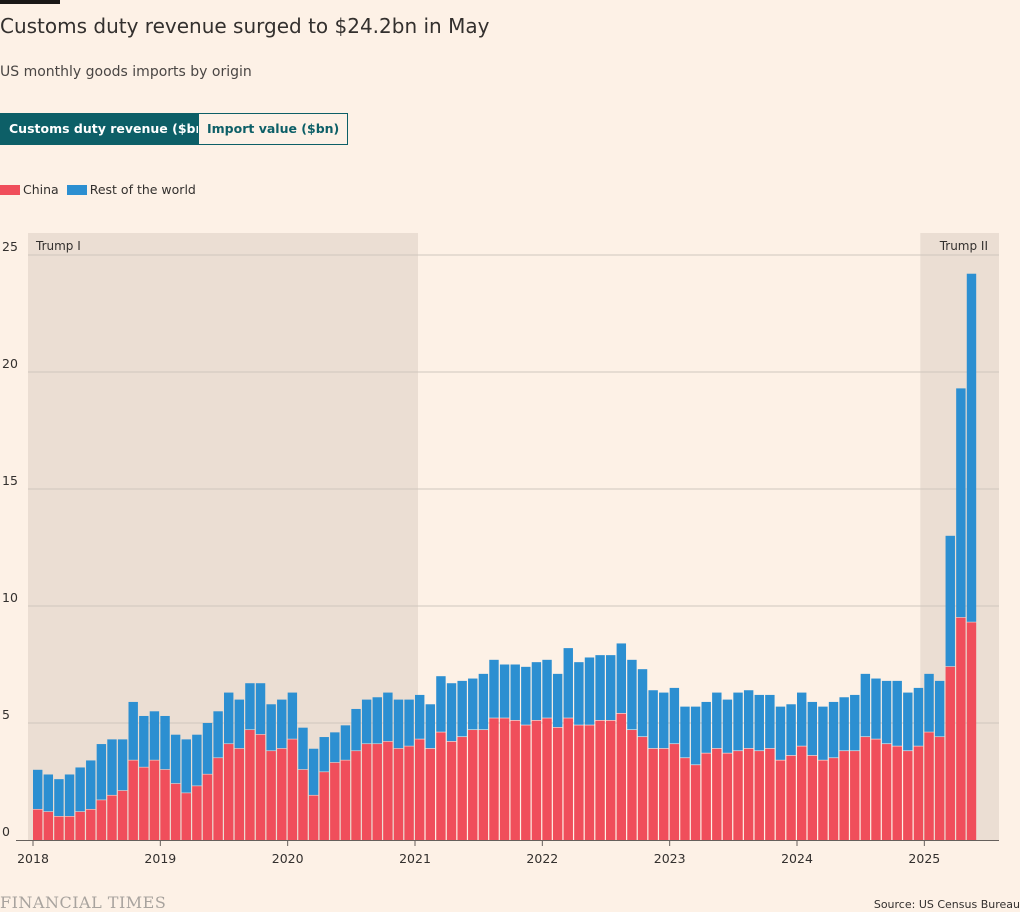 The image size is (1020, 912). Describe the element at coordinates (963, 246) in the screenshot. I see `period-label-2: Trump II` at that location.